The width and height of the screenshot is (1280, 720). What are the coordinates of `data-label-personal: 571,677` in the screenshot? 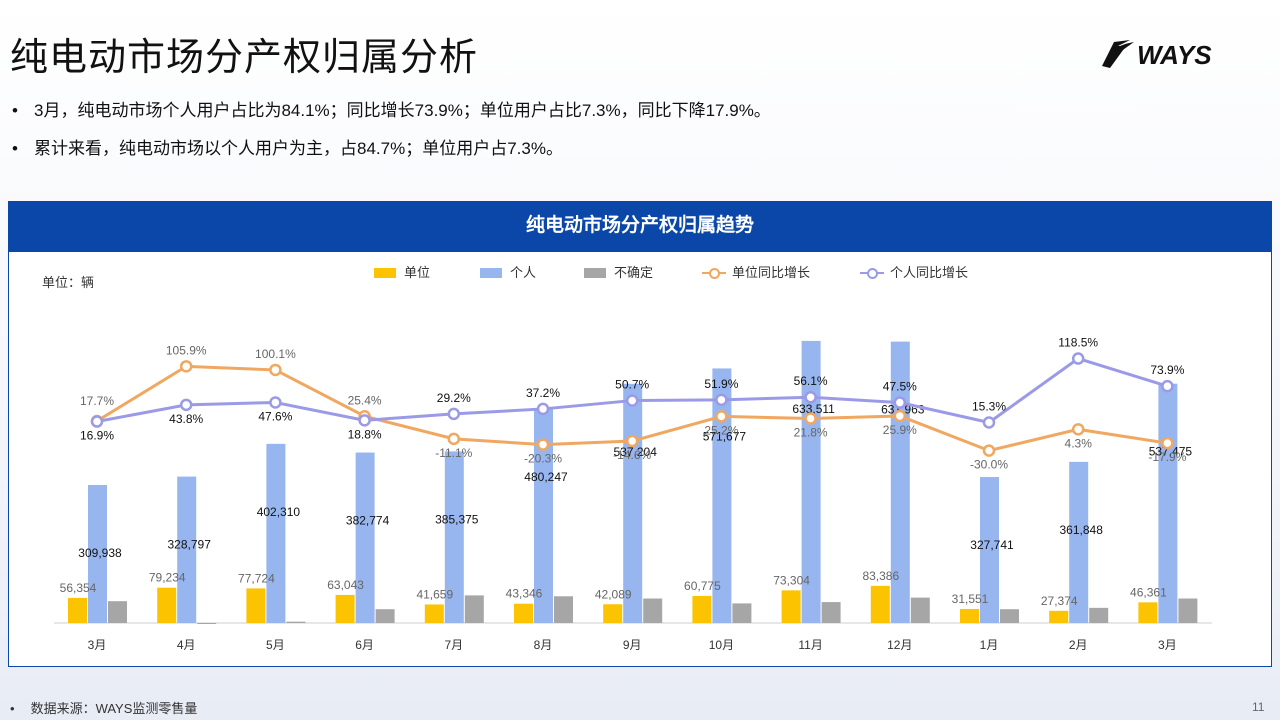 It's located at (725, 436).